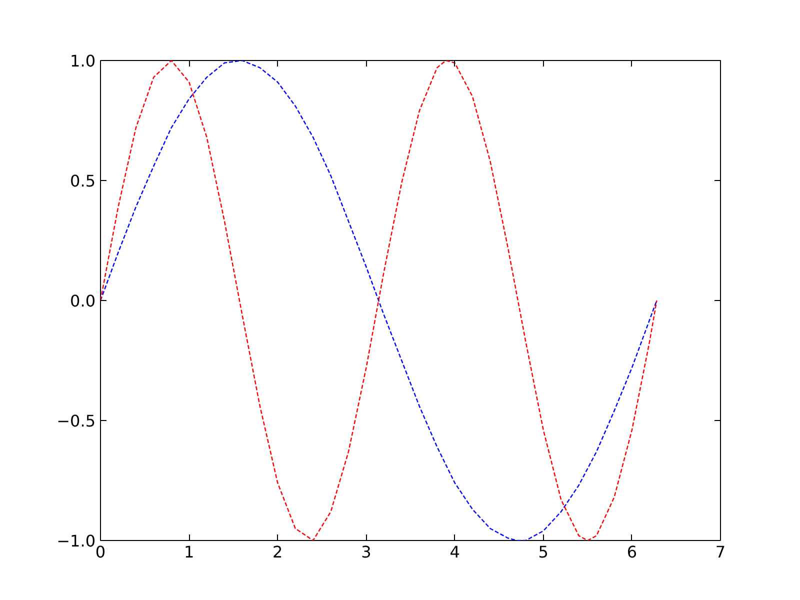 This screenshot has width=800, height=600. Describe the element at coordinates (83, 301) in the screenshot. I see `y-tick-label: 0.0` at that location.